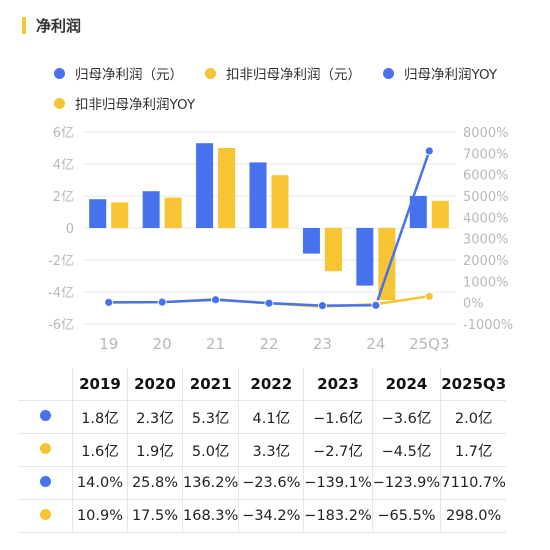  What do you see at coordinates (100, 384) in the screenshot?
I see `year-header: 2019` at bounding box center [100, 384].